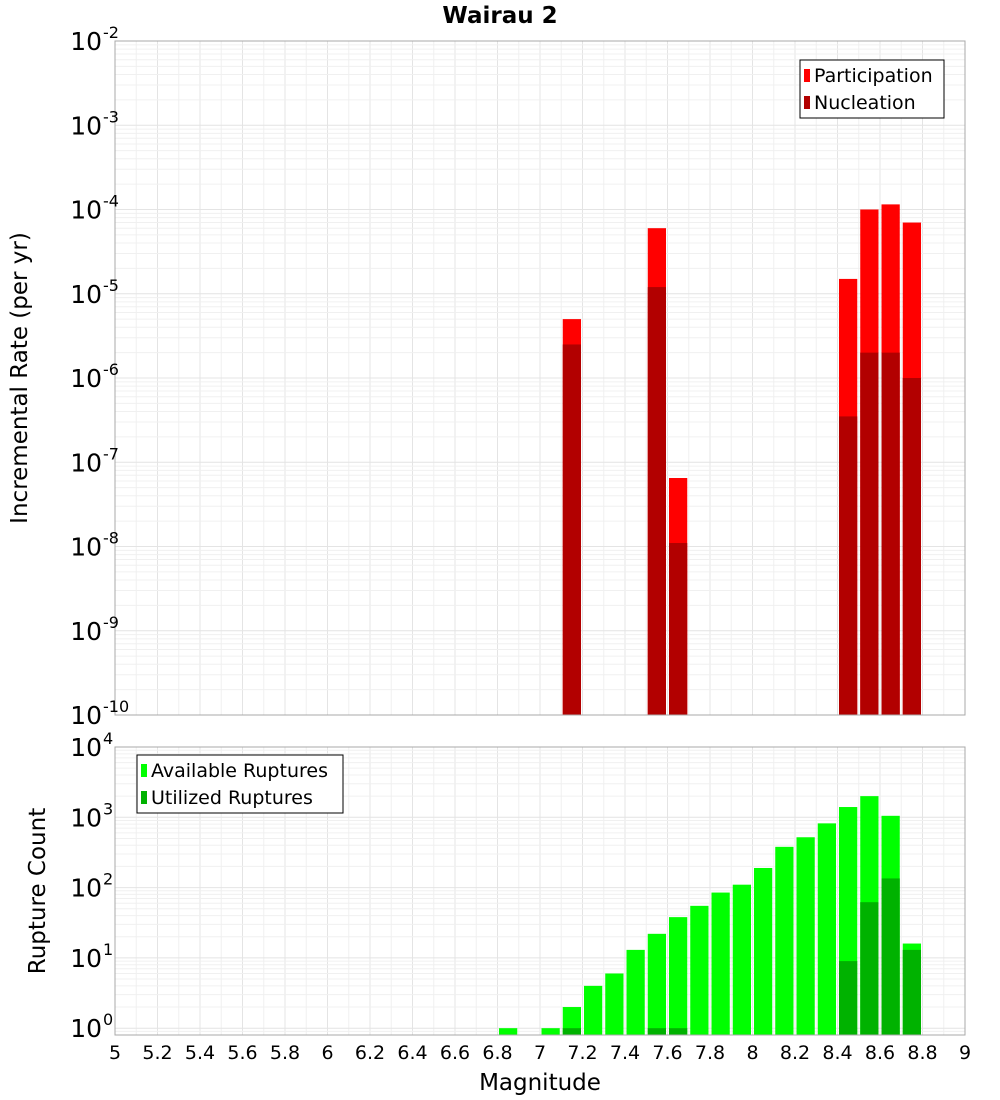 This screenshot has height=1100, width=1000. Describe the element at coordinates (91, 886) in the screenshot. I see `y-tick-label: 10 2` at that location.